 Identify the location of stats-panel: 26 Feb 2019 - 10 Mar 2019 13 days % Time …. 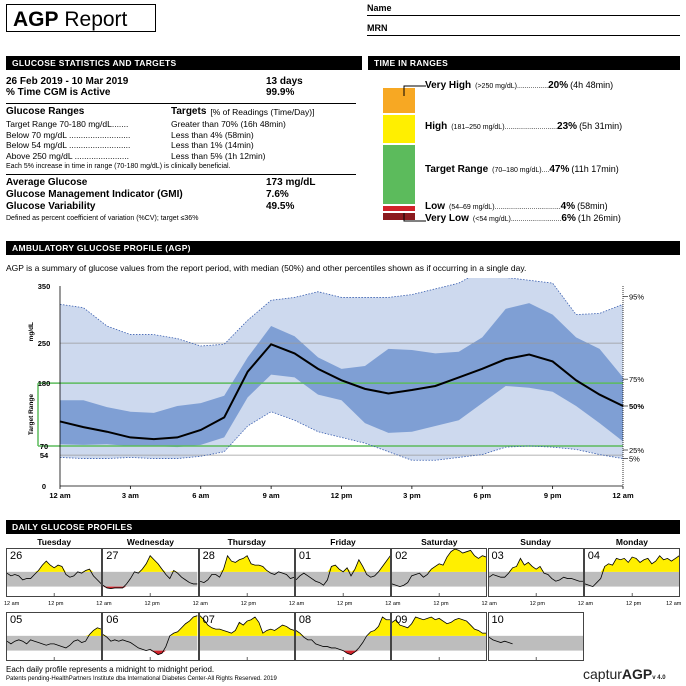
(181, 149).